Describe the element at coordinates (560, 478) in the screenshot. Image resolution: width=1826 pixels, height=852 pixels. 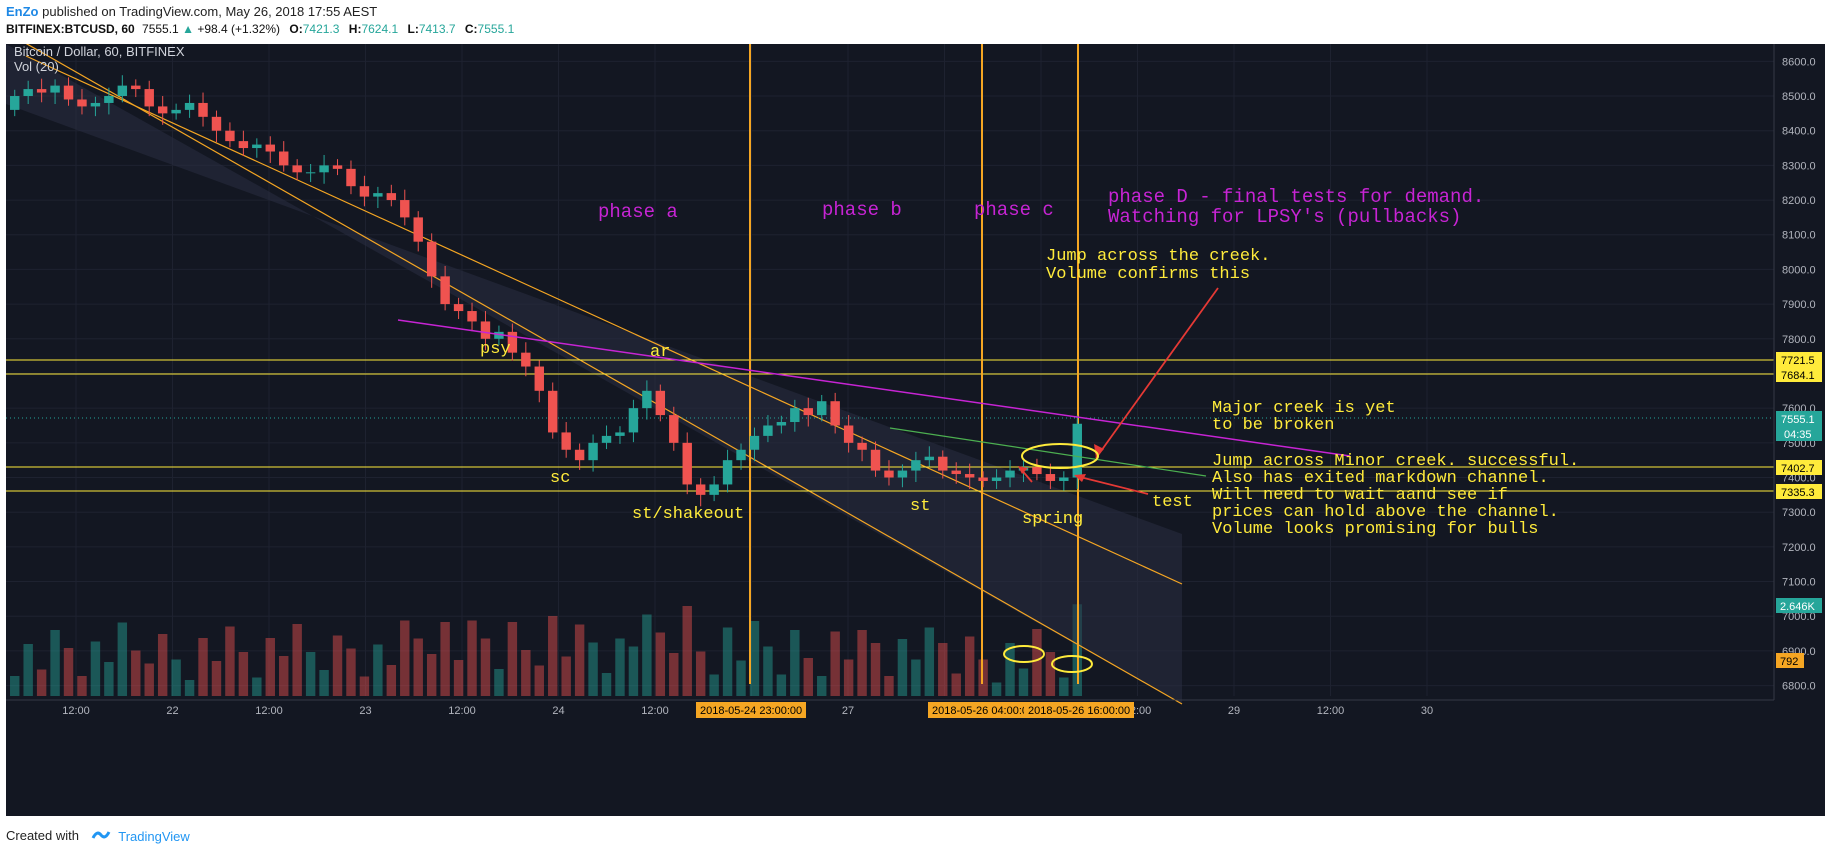
I see `sc-label: sc` at that location.